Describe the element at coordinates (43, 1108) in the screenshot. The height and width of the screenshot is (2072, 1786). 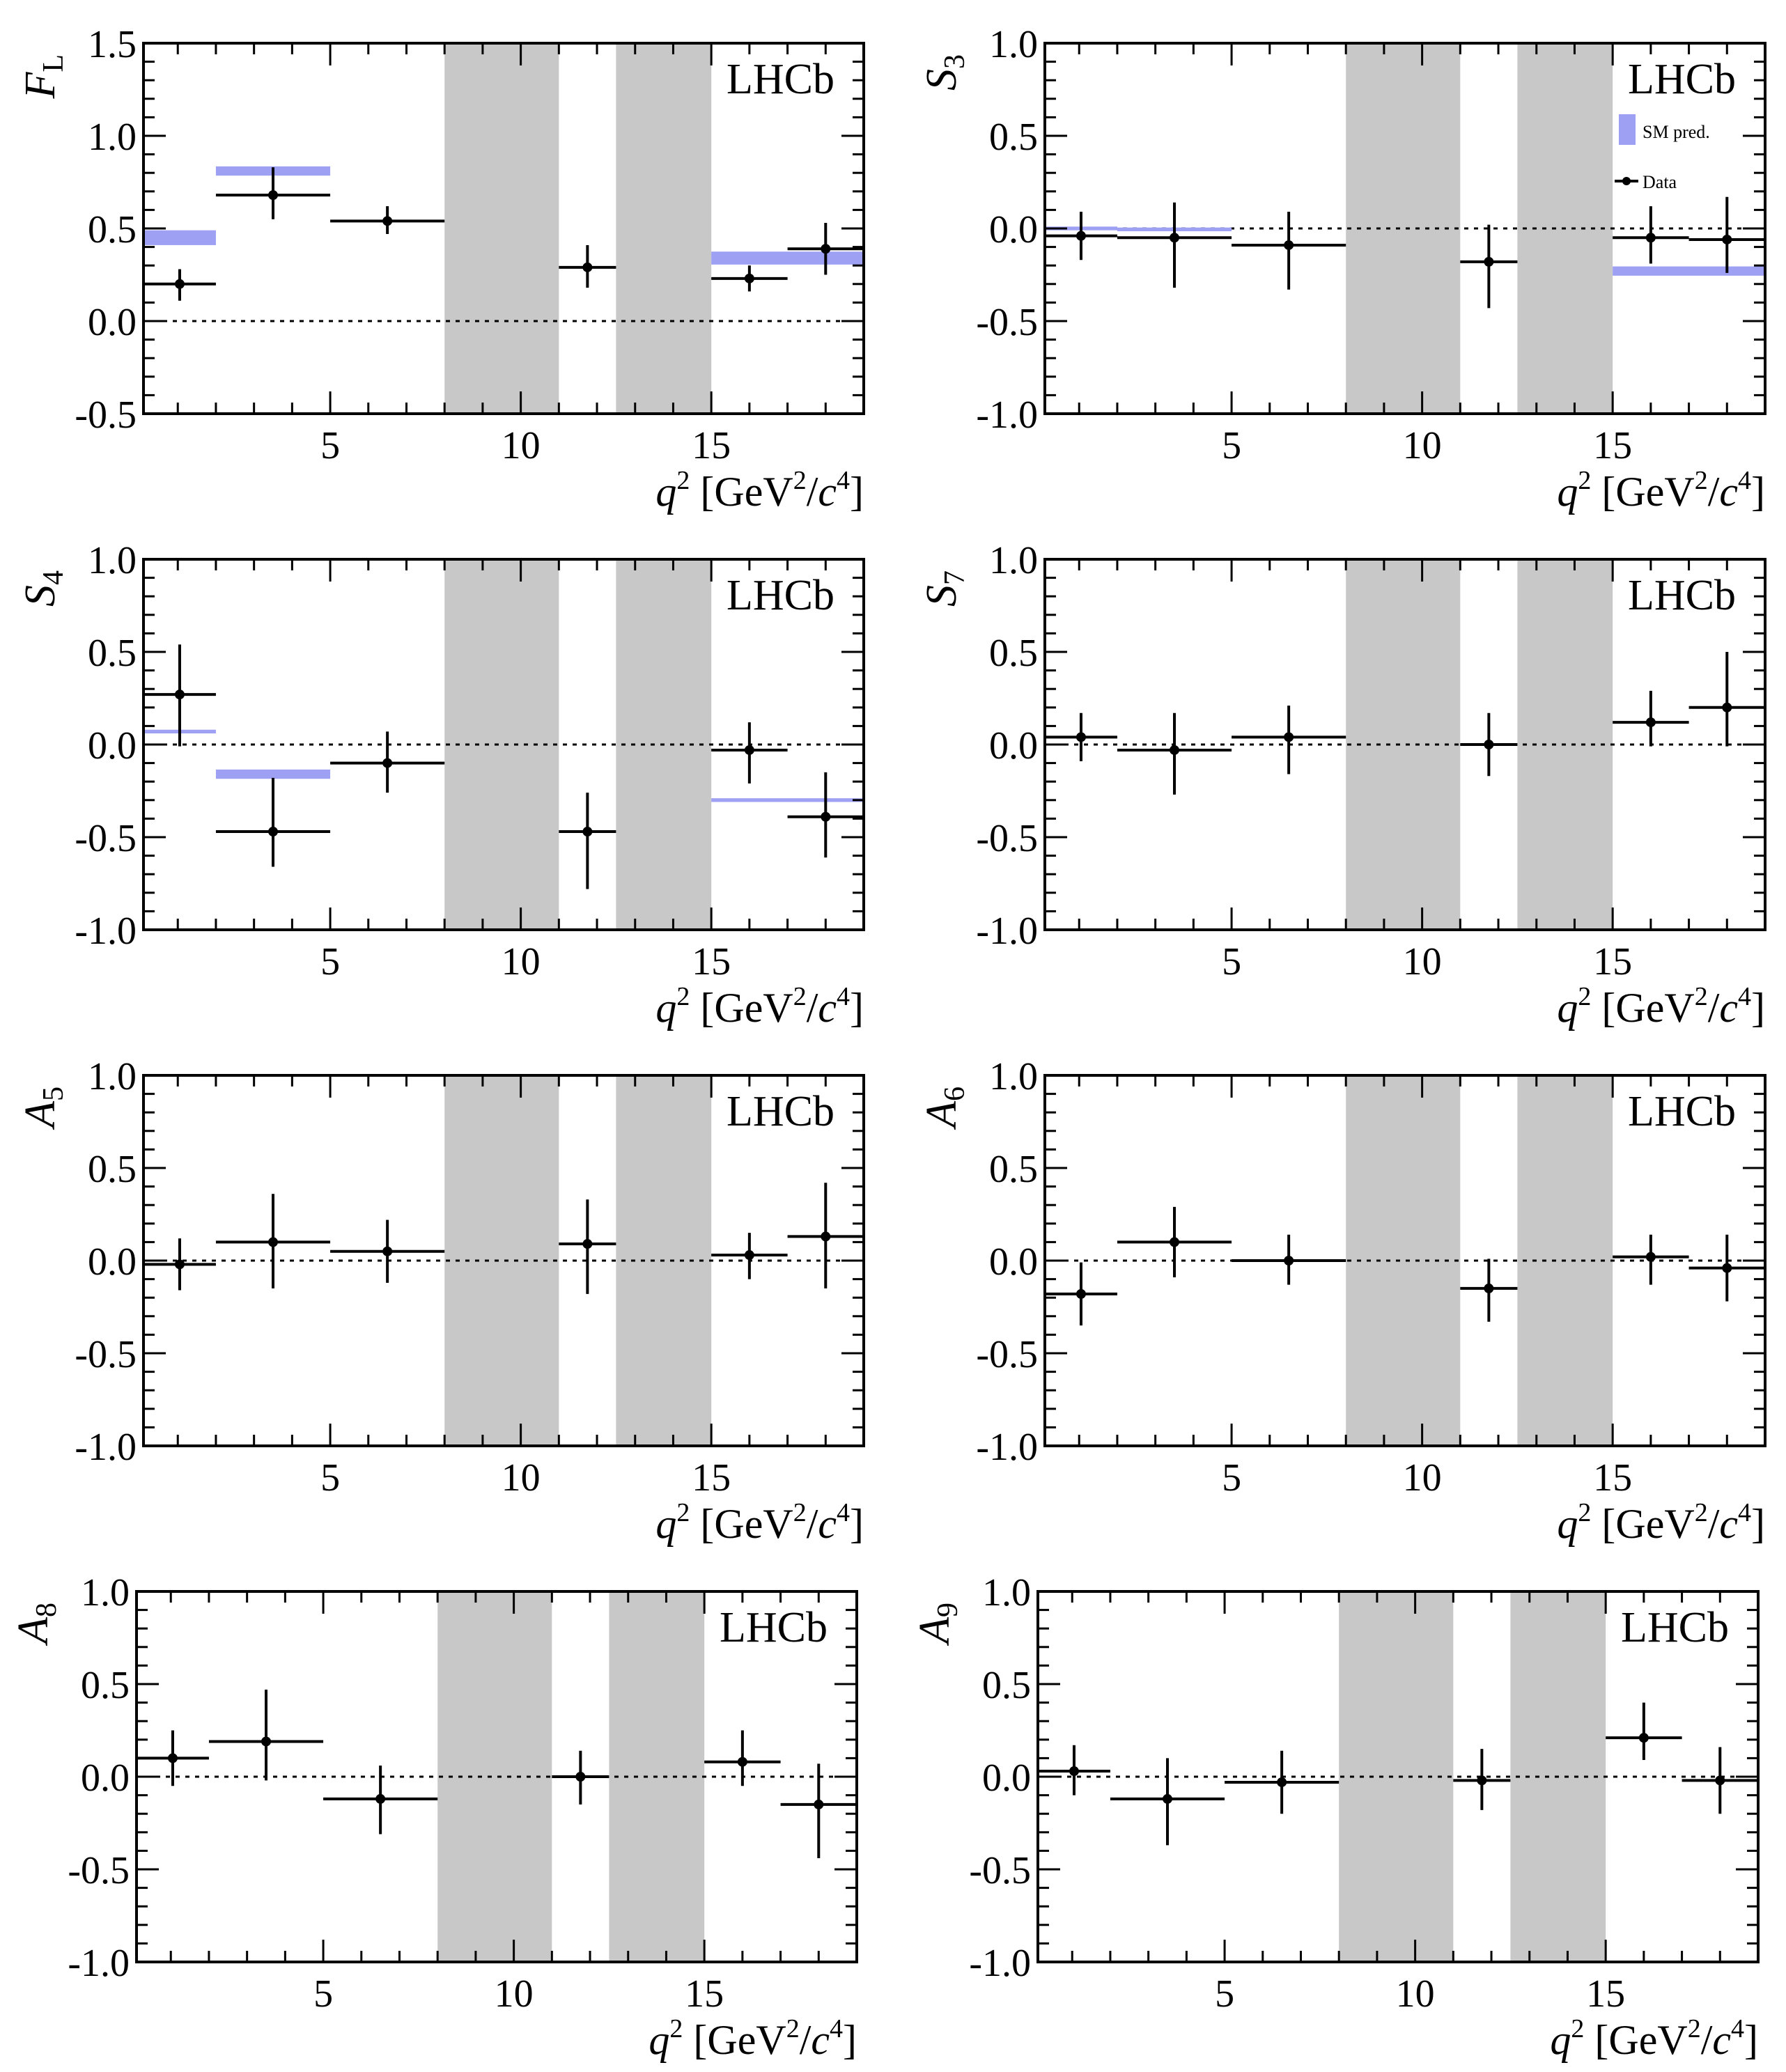
I see `y-axis-label: A5` at that location.